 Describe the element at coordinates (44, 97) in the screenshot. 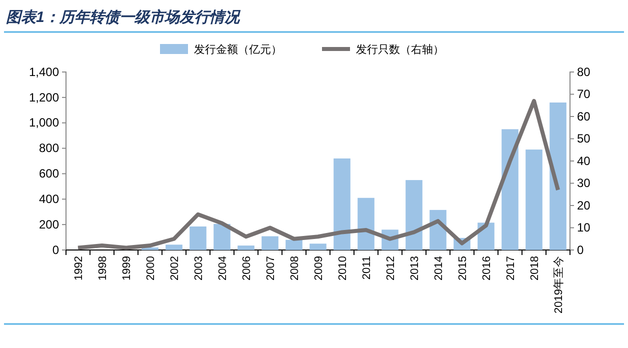

I see `y-tick-label: 1,200` at that location.